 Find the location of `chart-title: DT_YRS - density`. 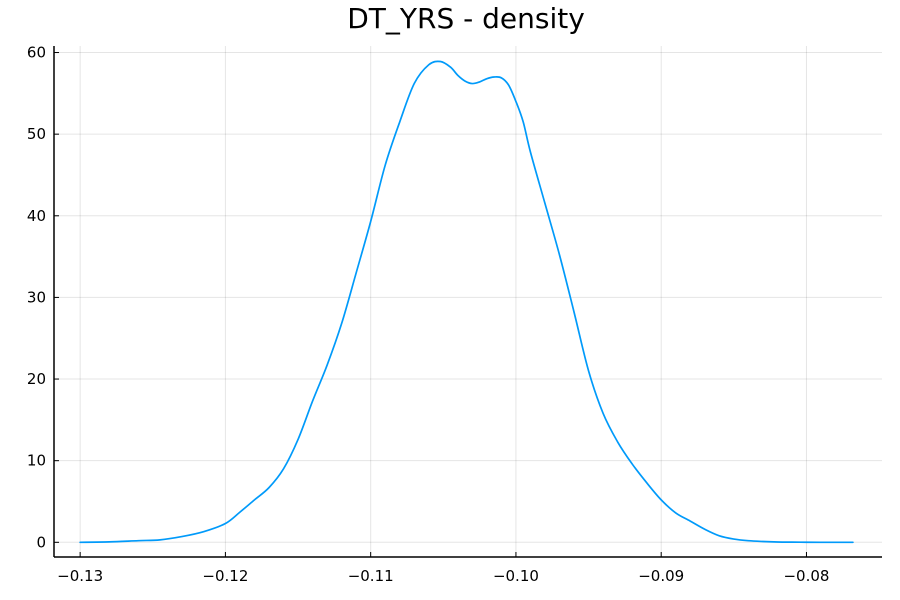

chart-title: DT_YRS - density is located at coordinates (466, 18).